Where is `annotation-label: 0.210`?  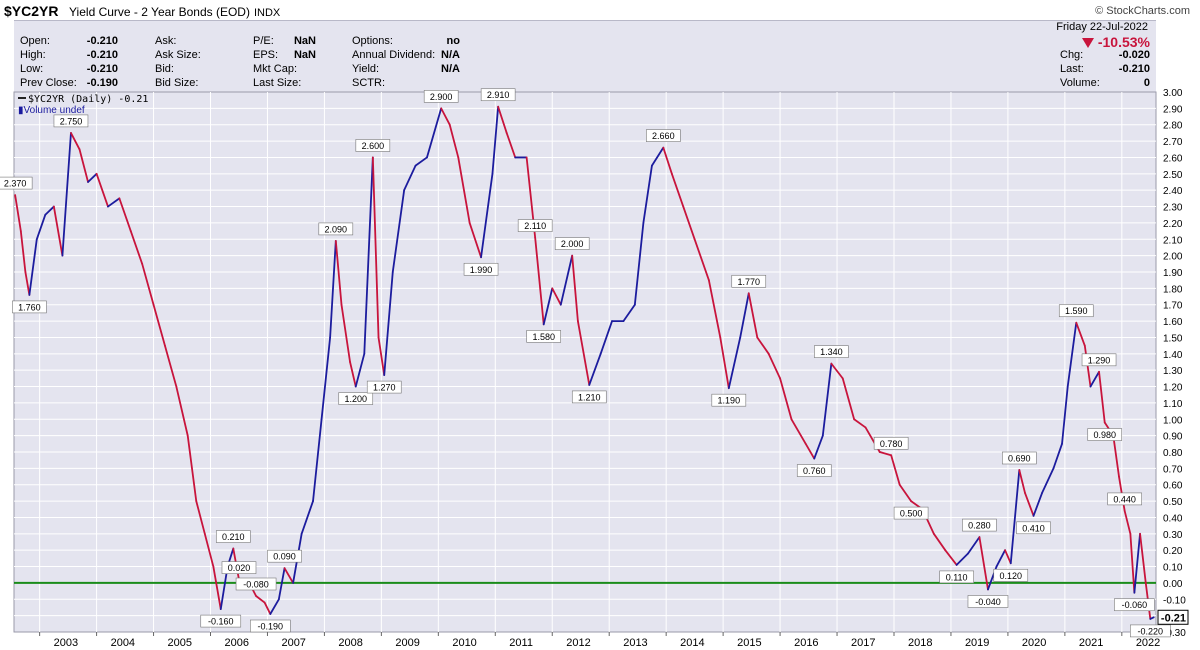 annotation-label: 0.210 is located at coordinates (233, 537).